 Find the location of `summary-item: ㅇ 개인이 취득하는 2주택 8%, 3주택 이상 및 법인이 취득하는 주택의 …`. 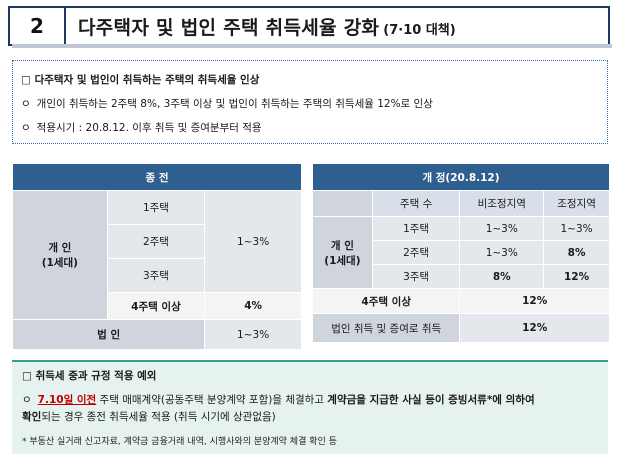

summary-item: ㅇ 개인이 취득하는 2주택 8%, 3주택 이상 및 법인이 취득하는 주택의 … is located at coordinates (310, 103).